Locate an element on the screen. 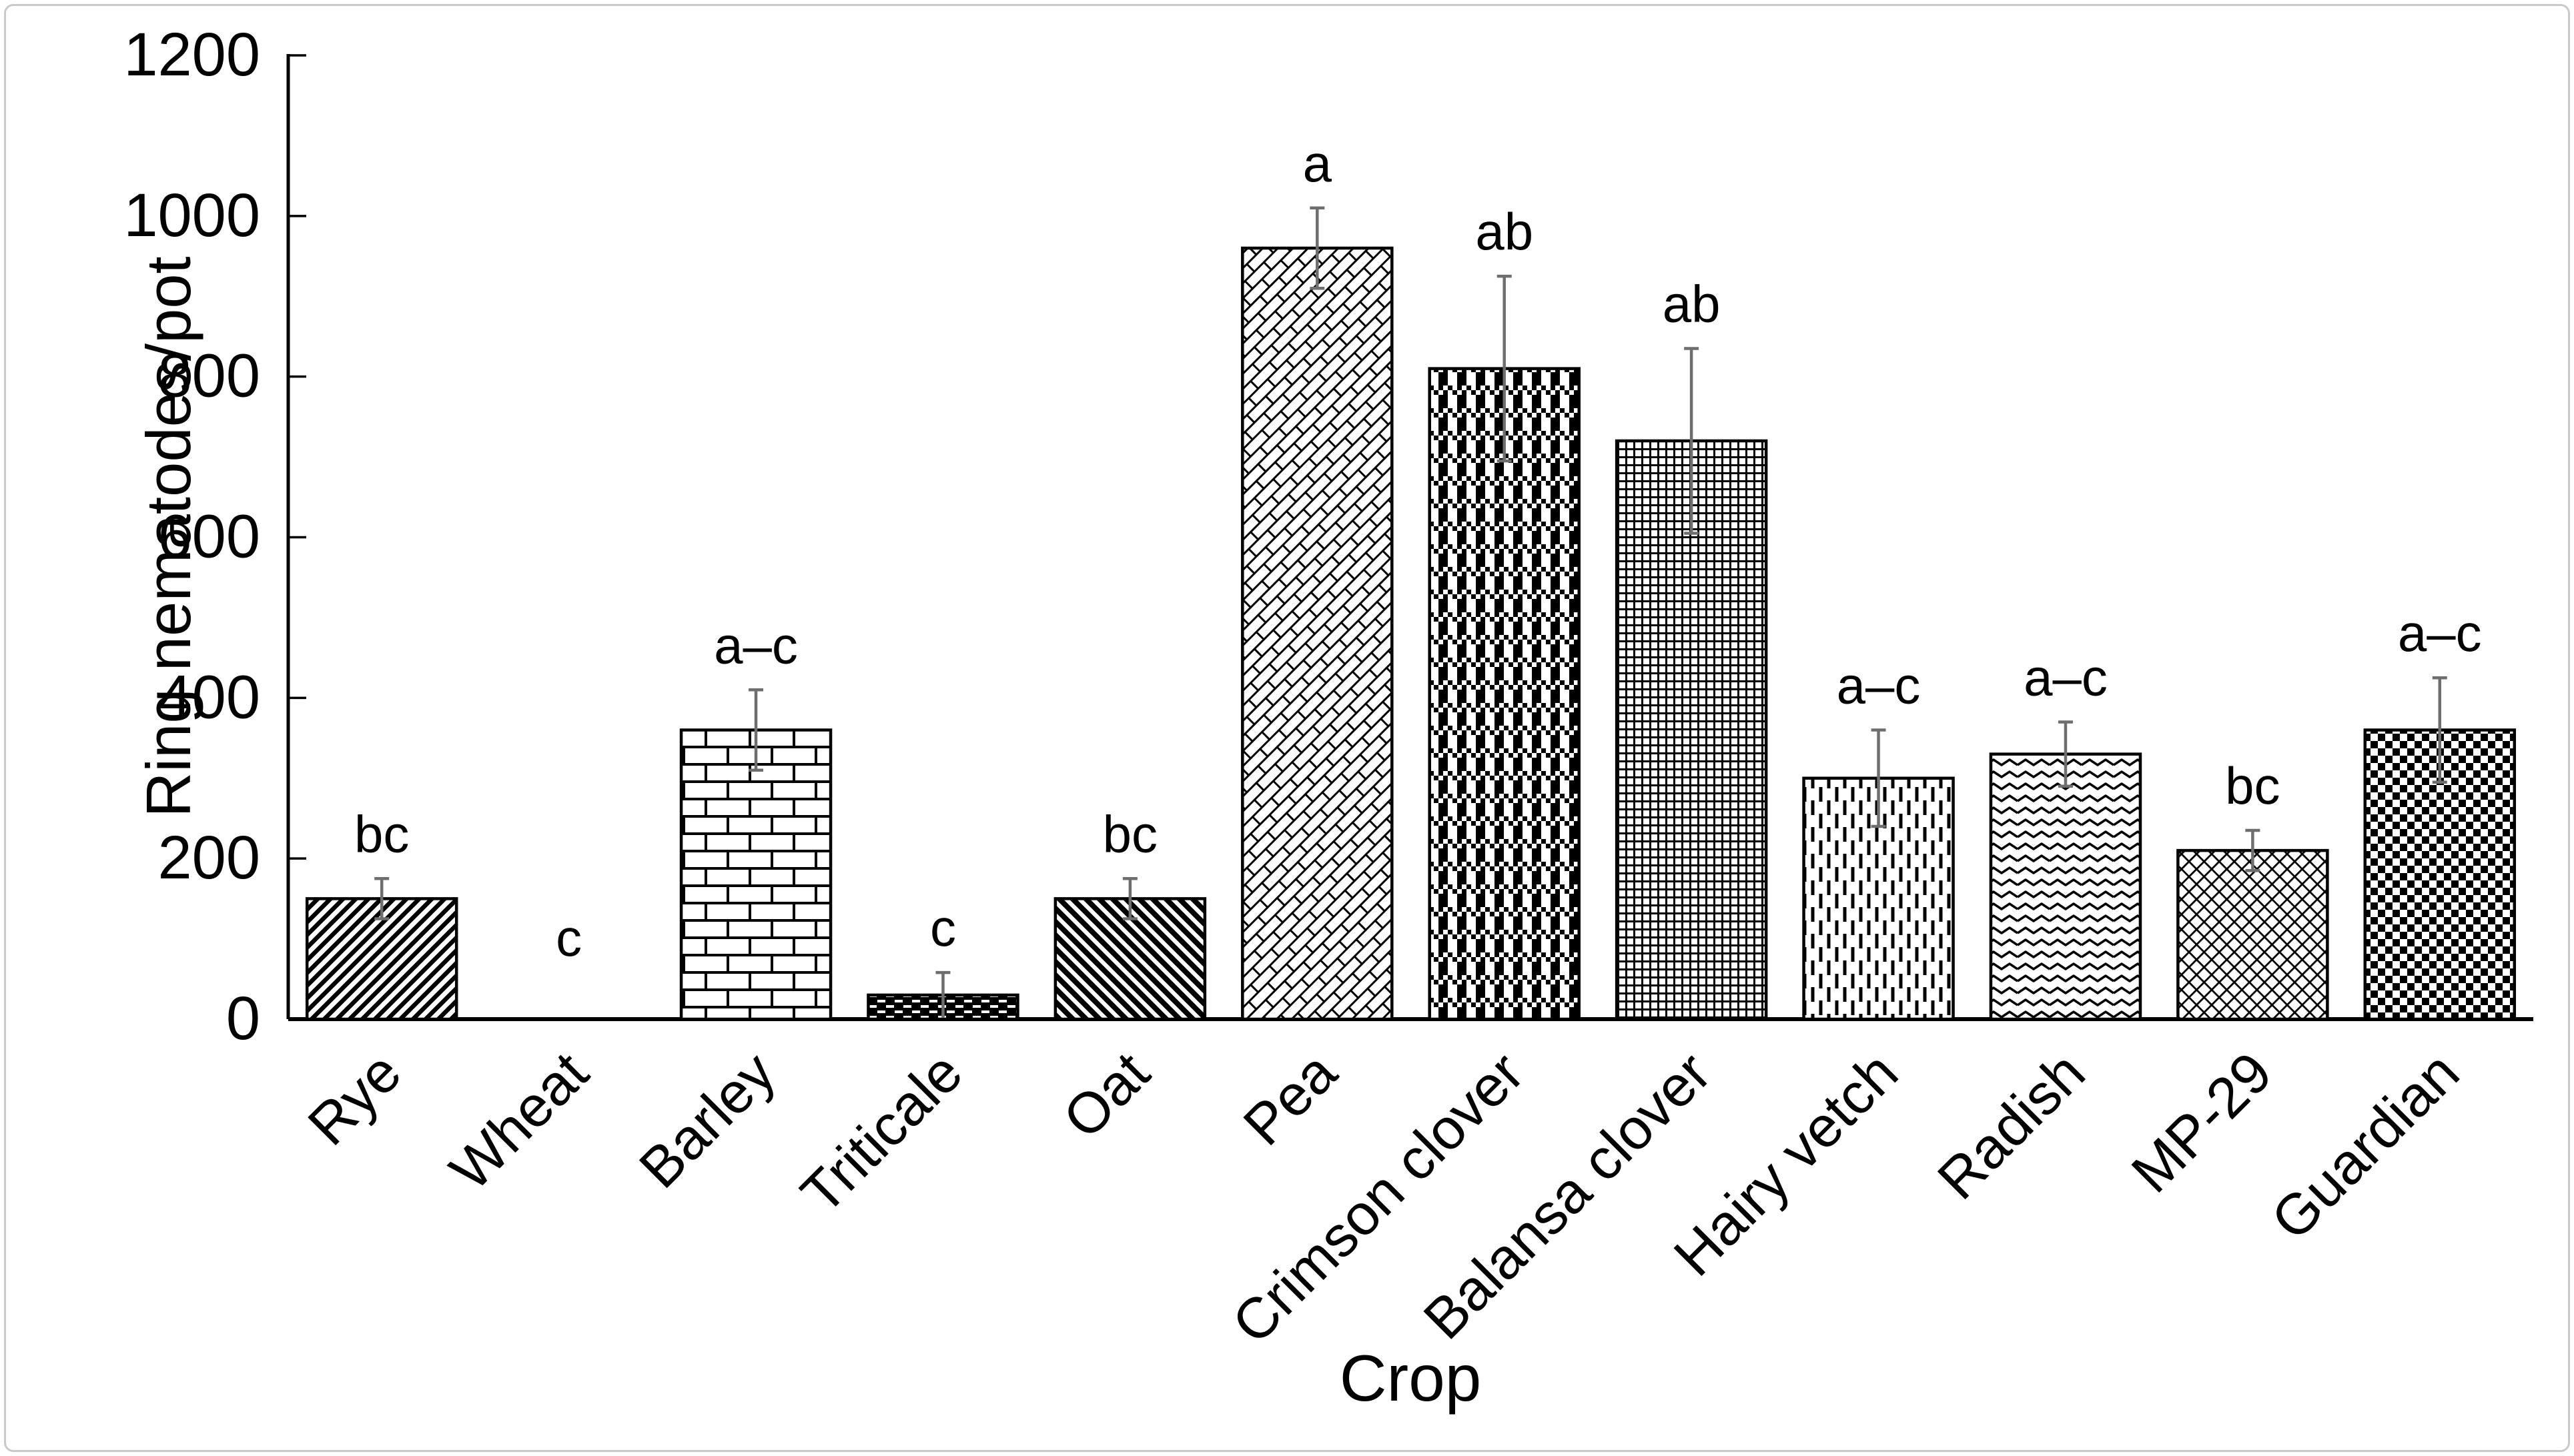  sig-letter-crimson-clover: ab is located at coordinates (1504, 231).